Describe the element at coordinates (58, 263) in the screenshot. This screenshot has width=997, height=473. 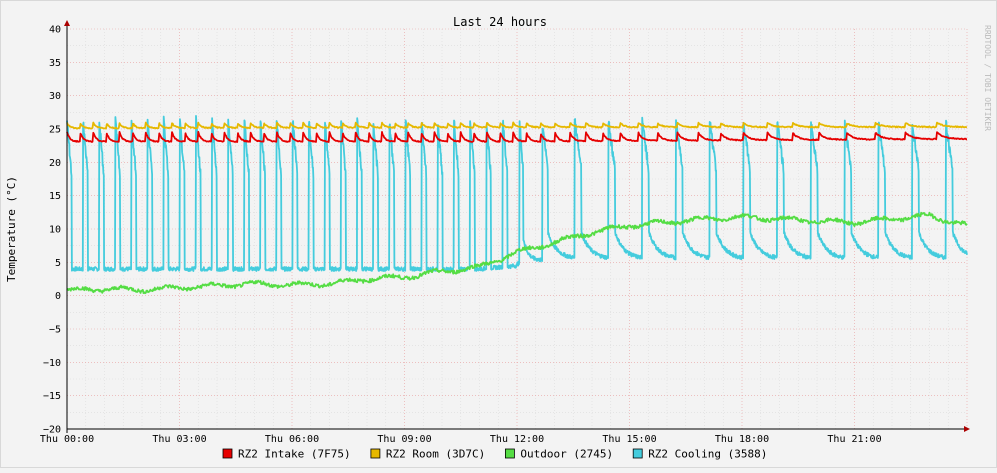
I see `y-tick-label: 5` at that location.